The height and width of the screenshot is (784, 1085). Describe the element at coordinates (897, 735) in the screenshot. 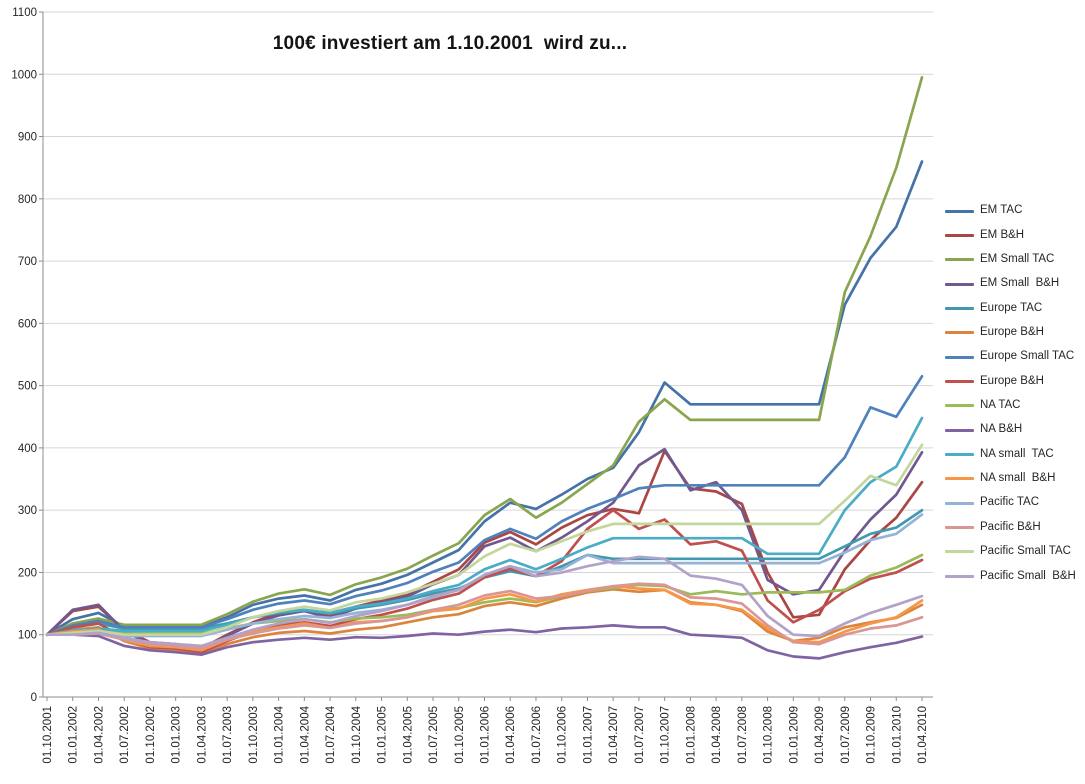

I see `x-tick-label: 01.01.2010` at that location.